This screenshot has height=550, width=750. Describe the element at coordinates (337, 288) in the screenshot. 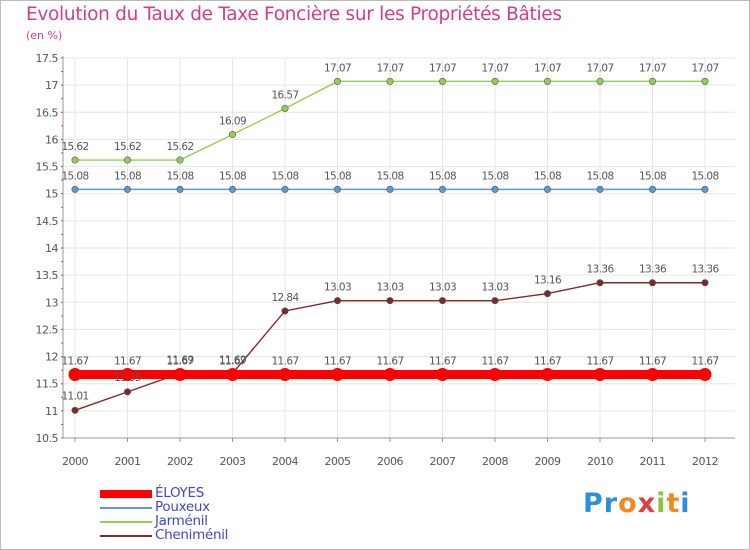

I see `data-label: 13.03` at that location.